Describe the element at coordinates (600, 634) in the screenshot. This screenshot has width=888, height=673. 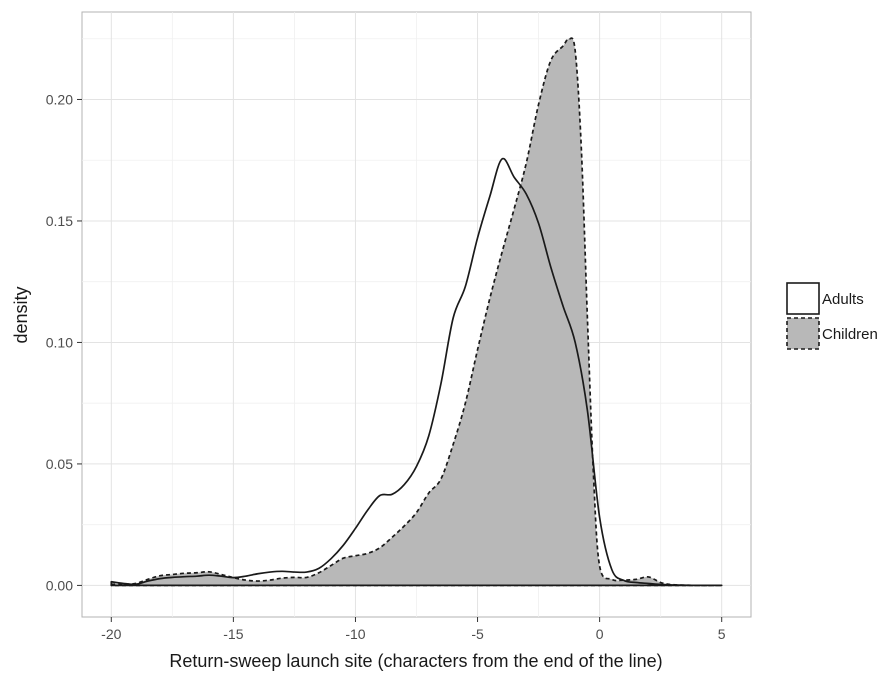
I see `x-tick-label: 0` at that location.